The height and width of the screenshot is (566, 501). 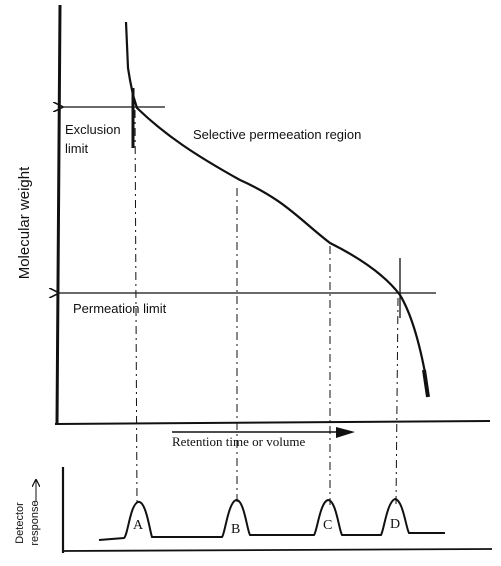 I want to click on x-axis-label: Retention time or volume, so click(x=238, y=441).